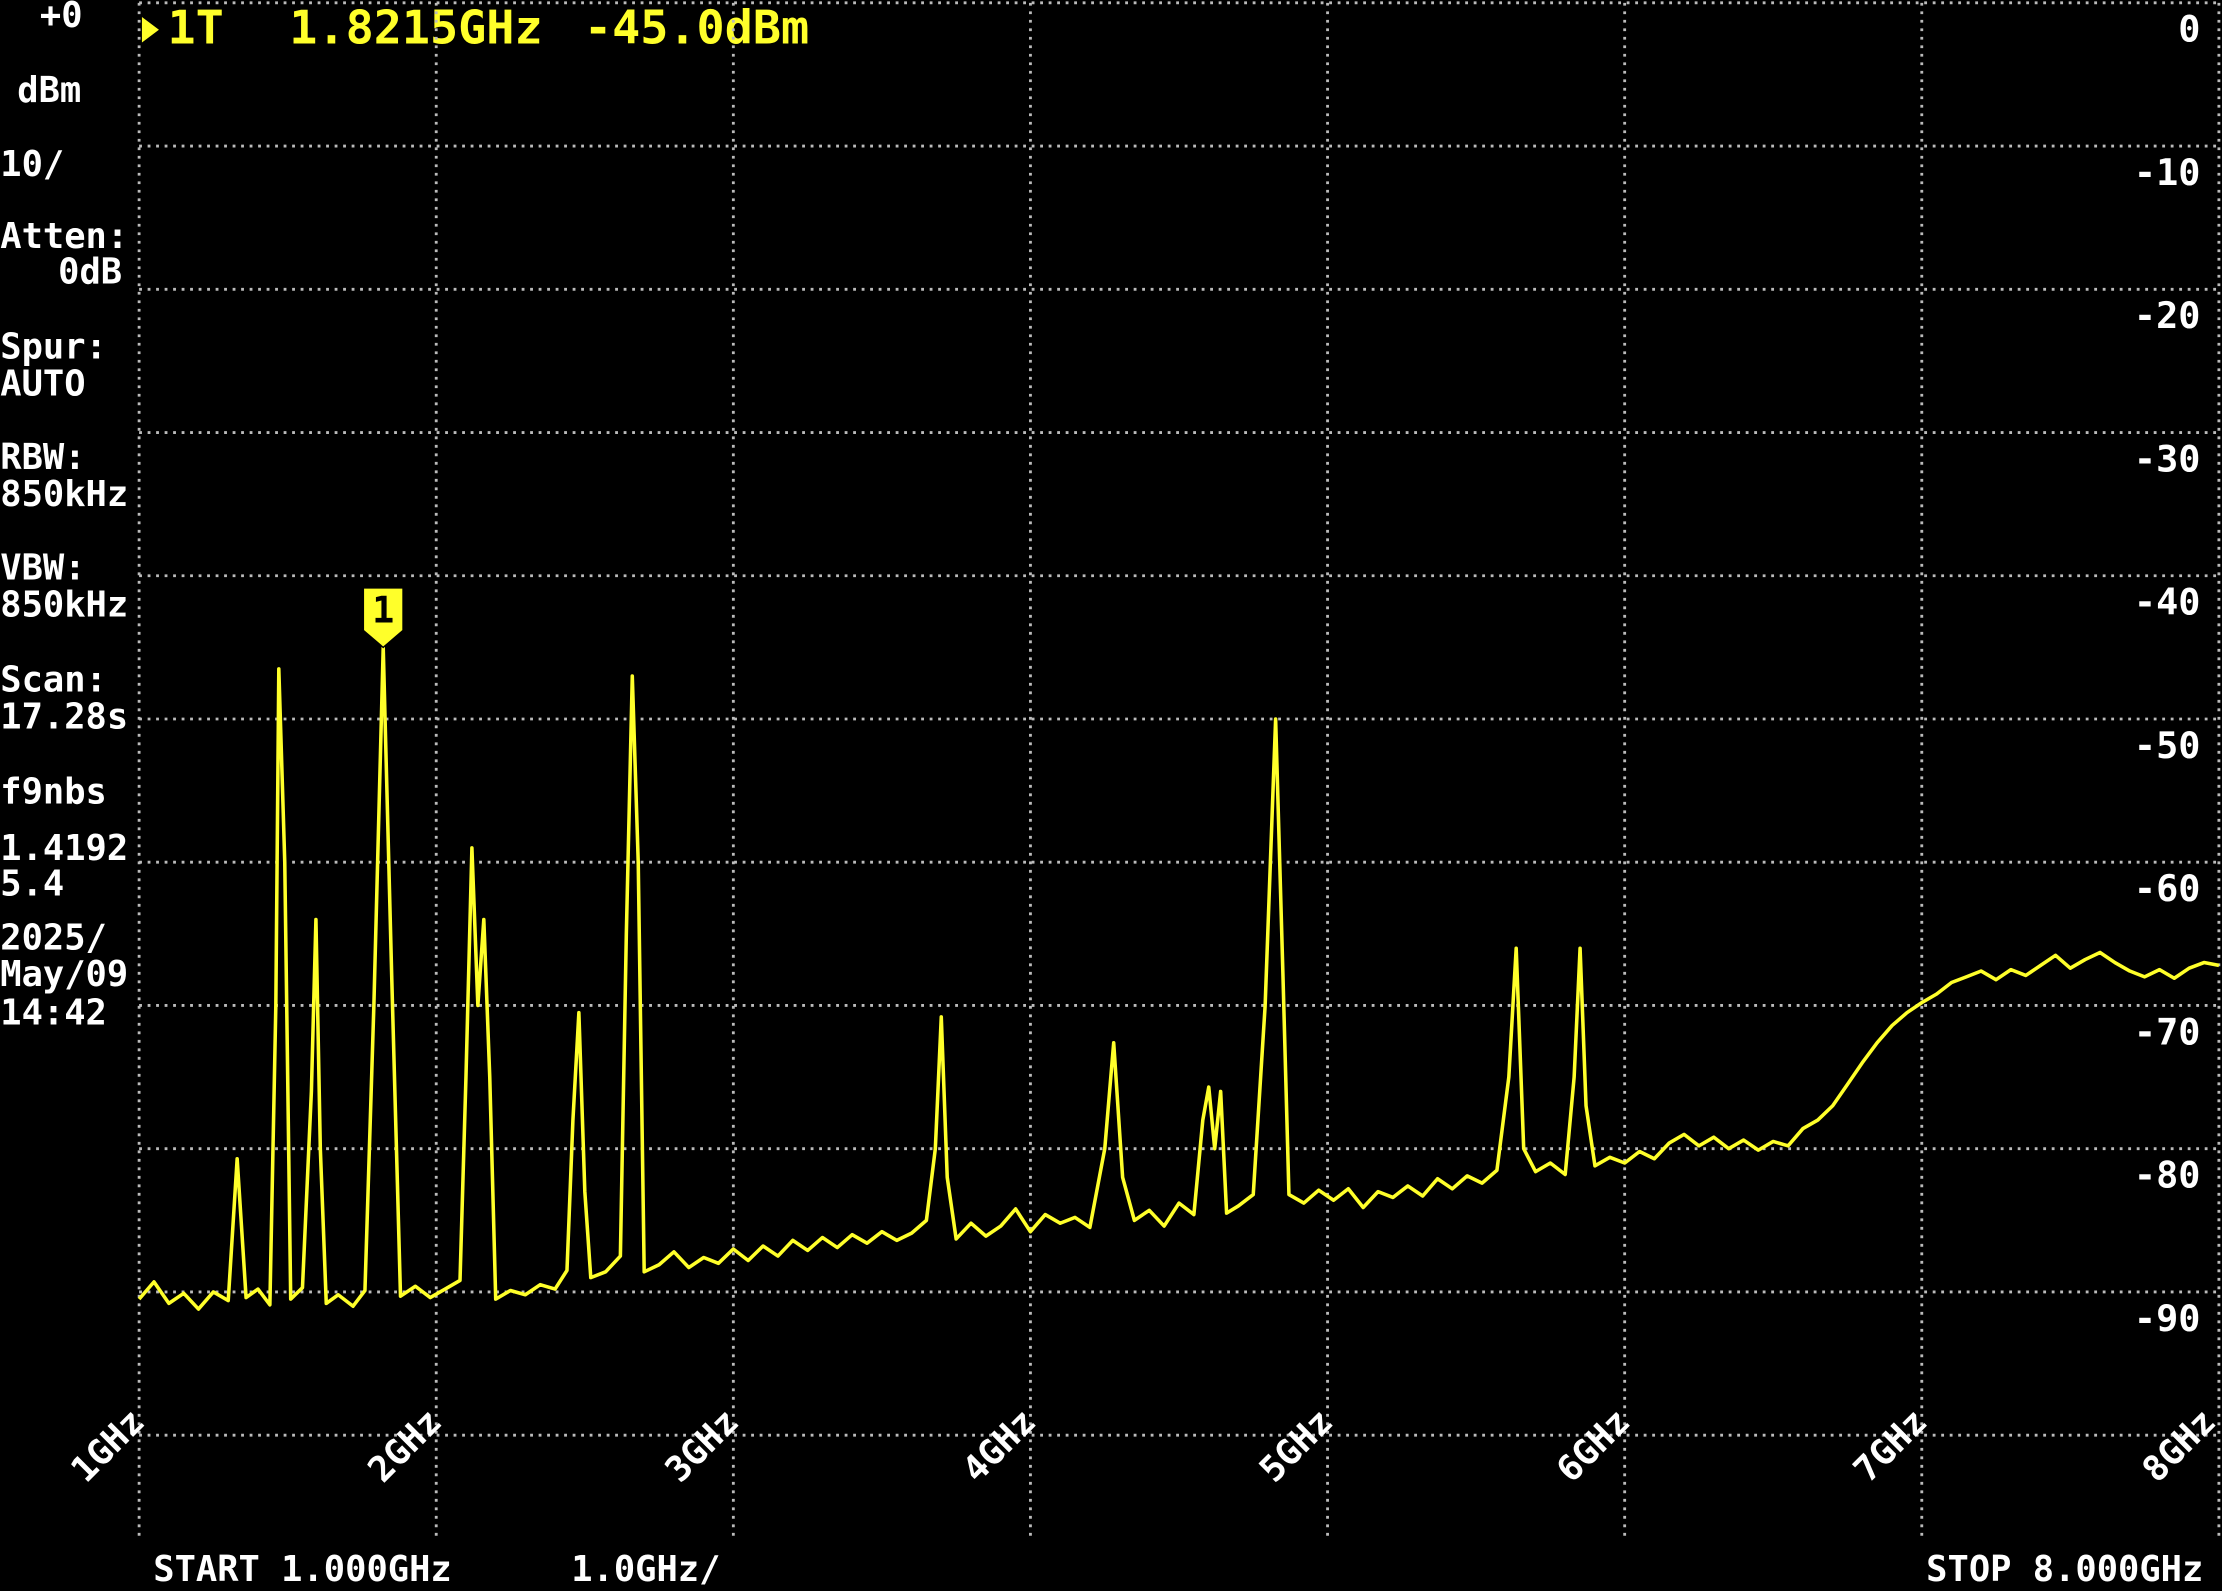 Image resolution: width=2222 pixels, height=1591 pixels. I want to click on y-tick-label: -50, so click(2167, 745).